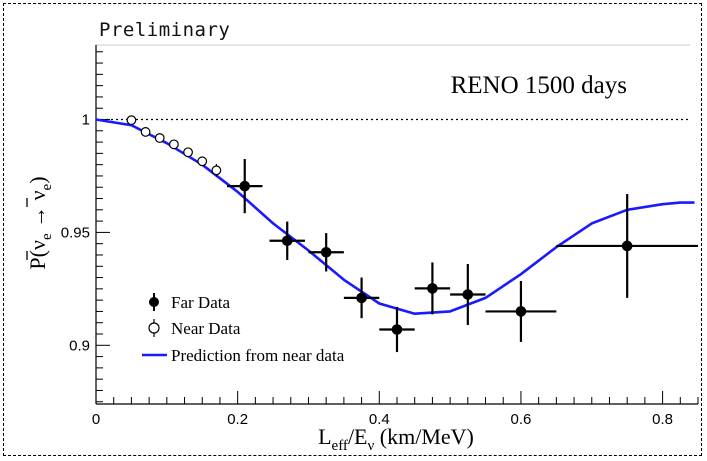 Image resolution: width=707 pixels, height=461 pixels. Describe the element at coordinates (154, 328) in the screenshot. I see `legend-near-marker` at that location.